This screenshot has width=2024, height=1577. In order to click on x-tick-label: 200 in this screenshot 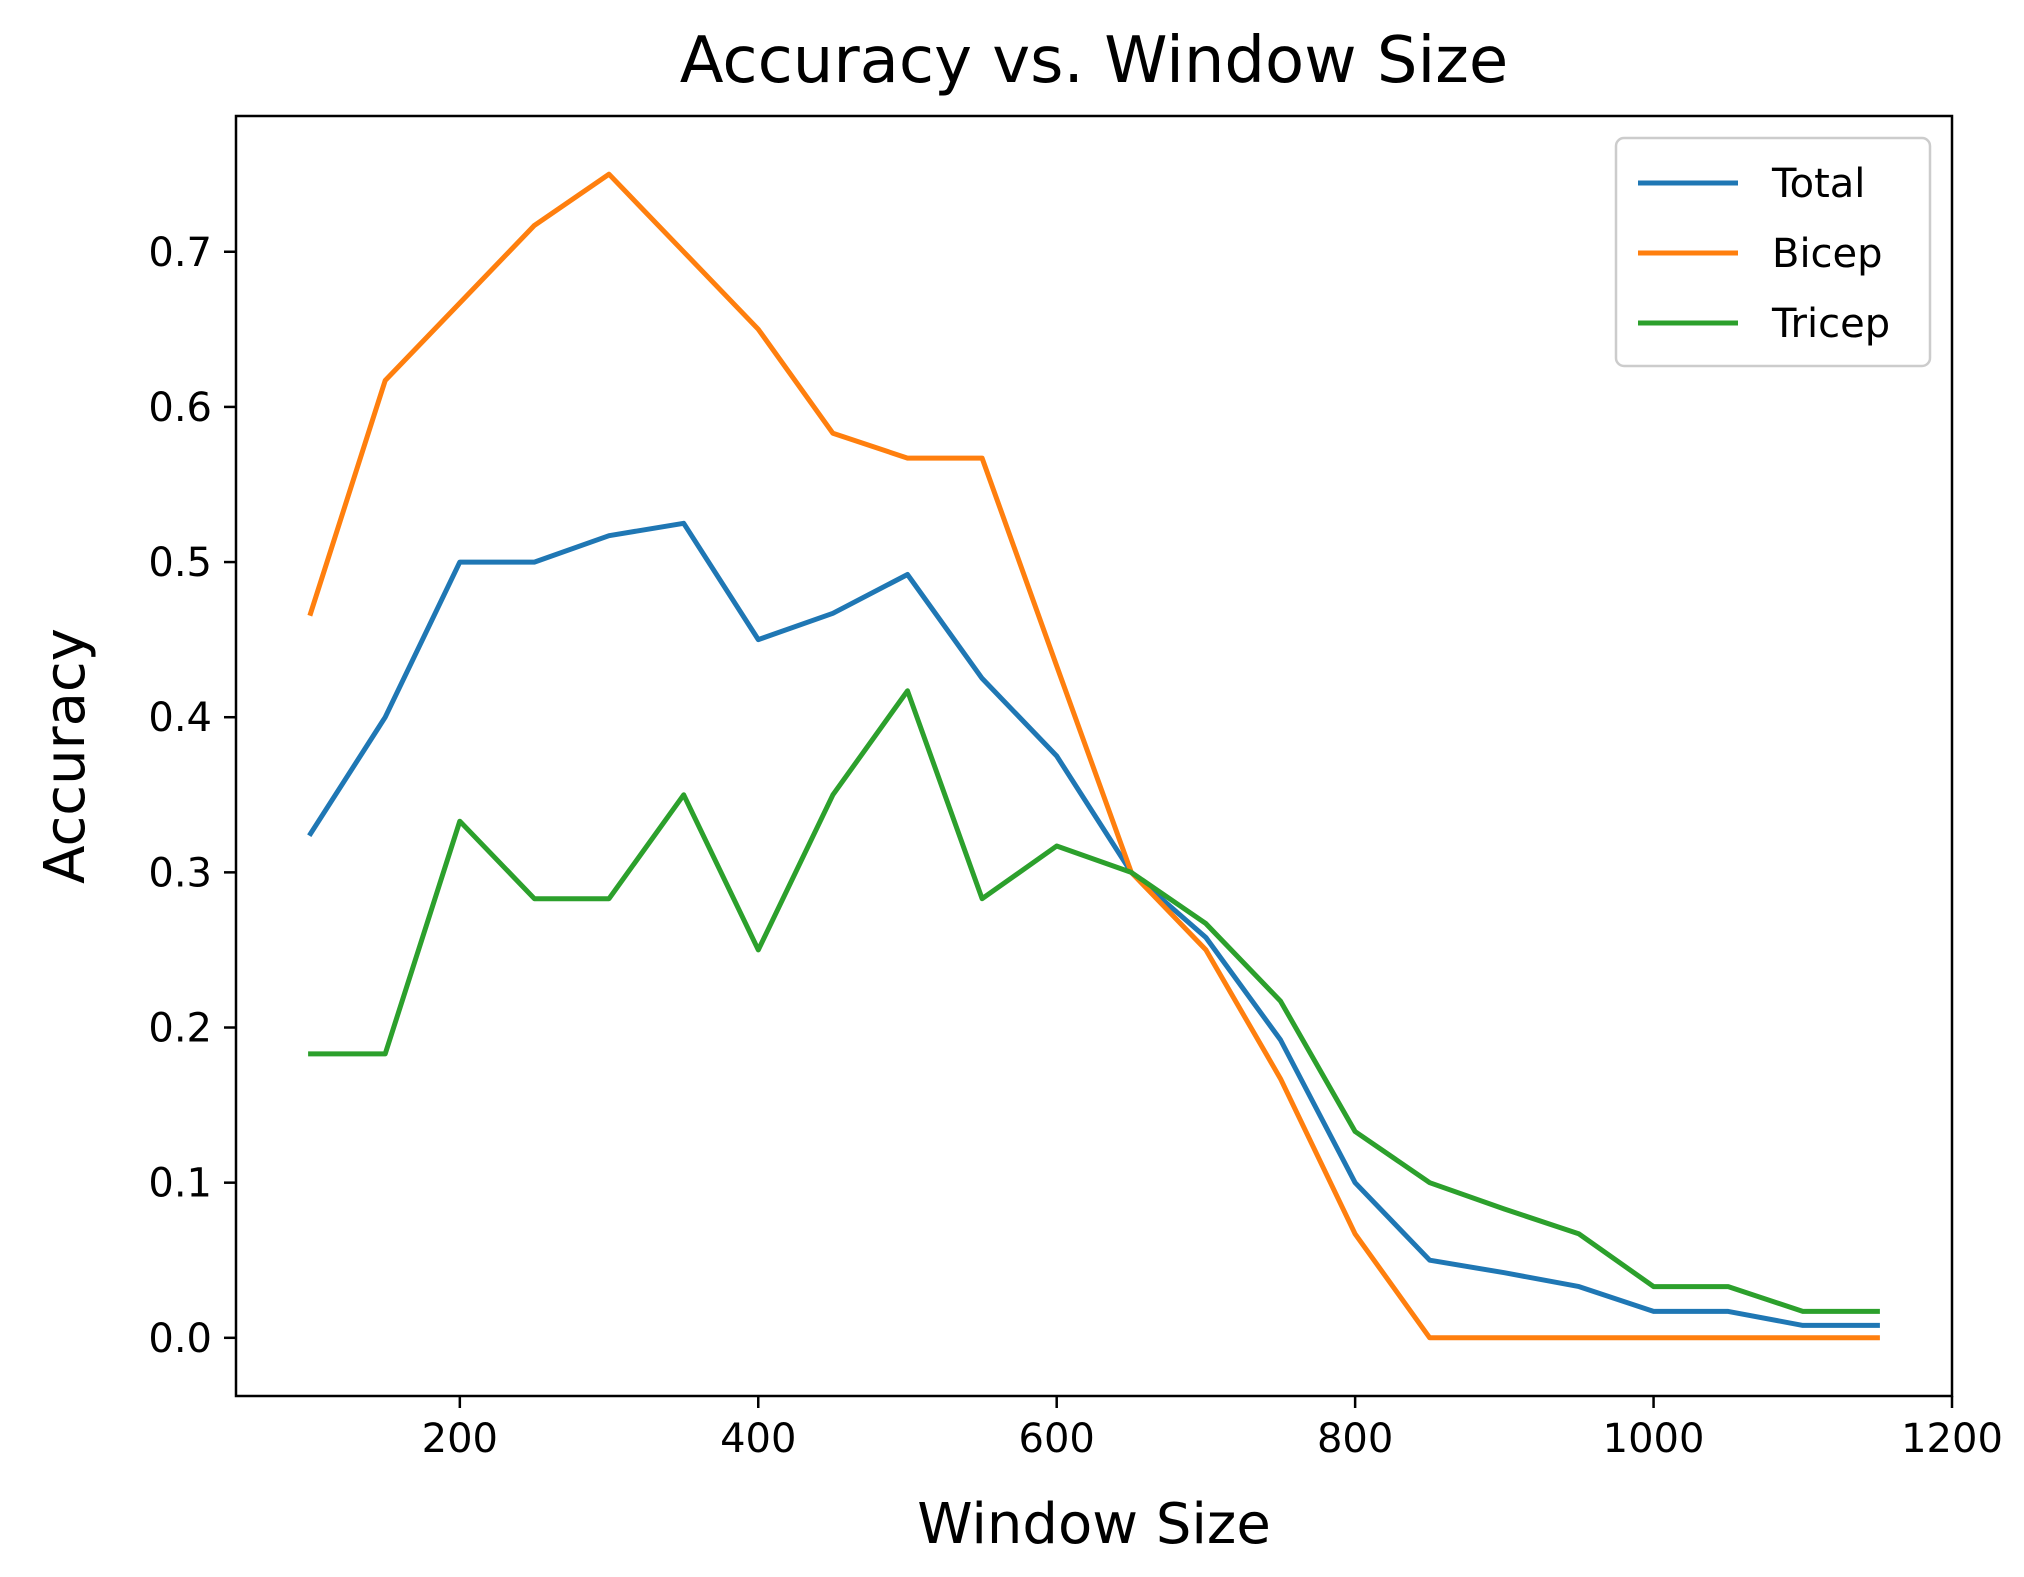, I will do `click(460, 1439)`.